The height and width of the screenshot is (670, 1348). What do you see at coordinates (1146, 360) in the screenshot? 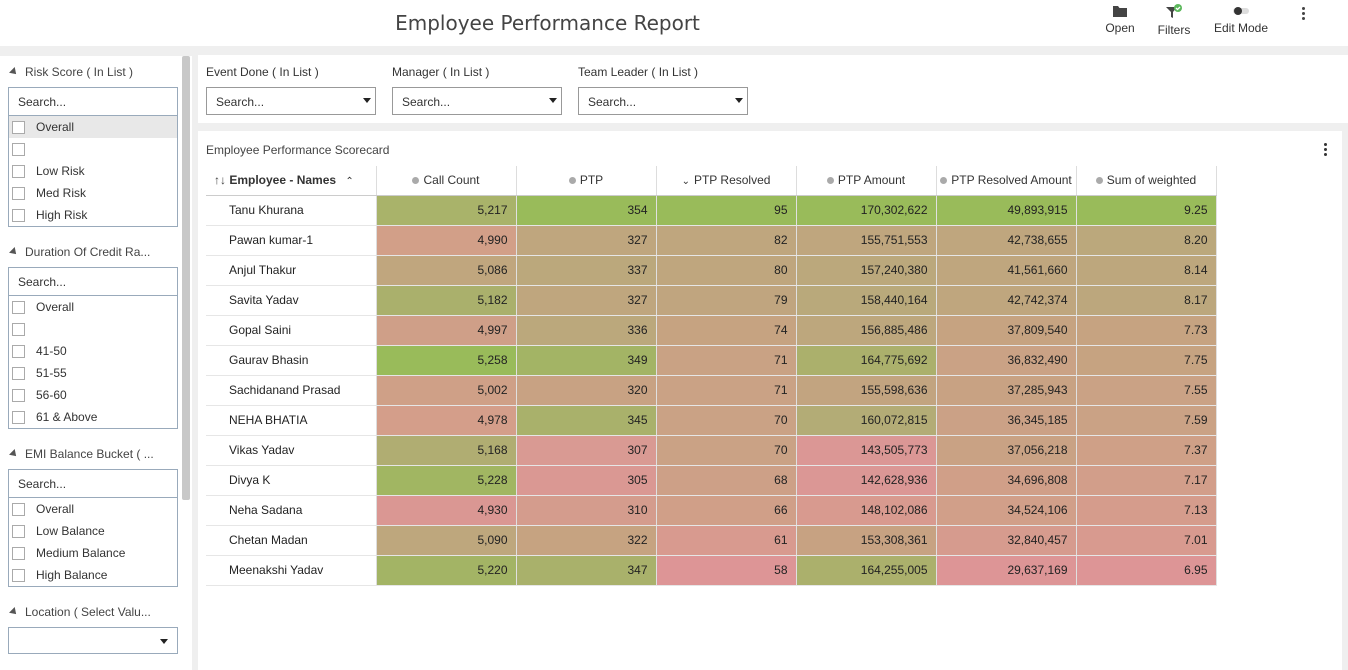
I see `metric-cell: 7.75` at bounding box center [1146, 360].